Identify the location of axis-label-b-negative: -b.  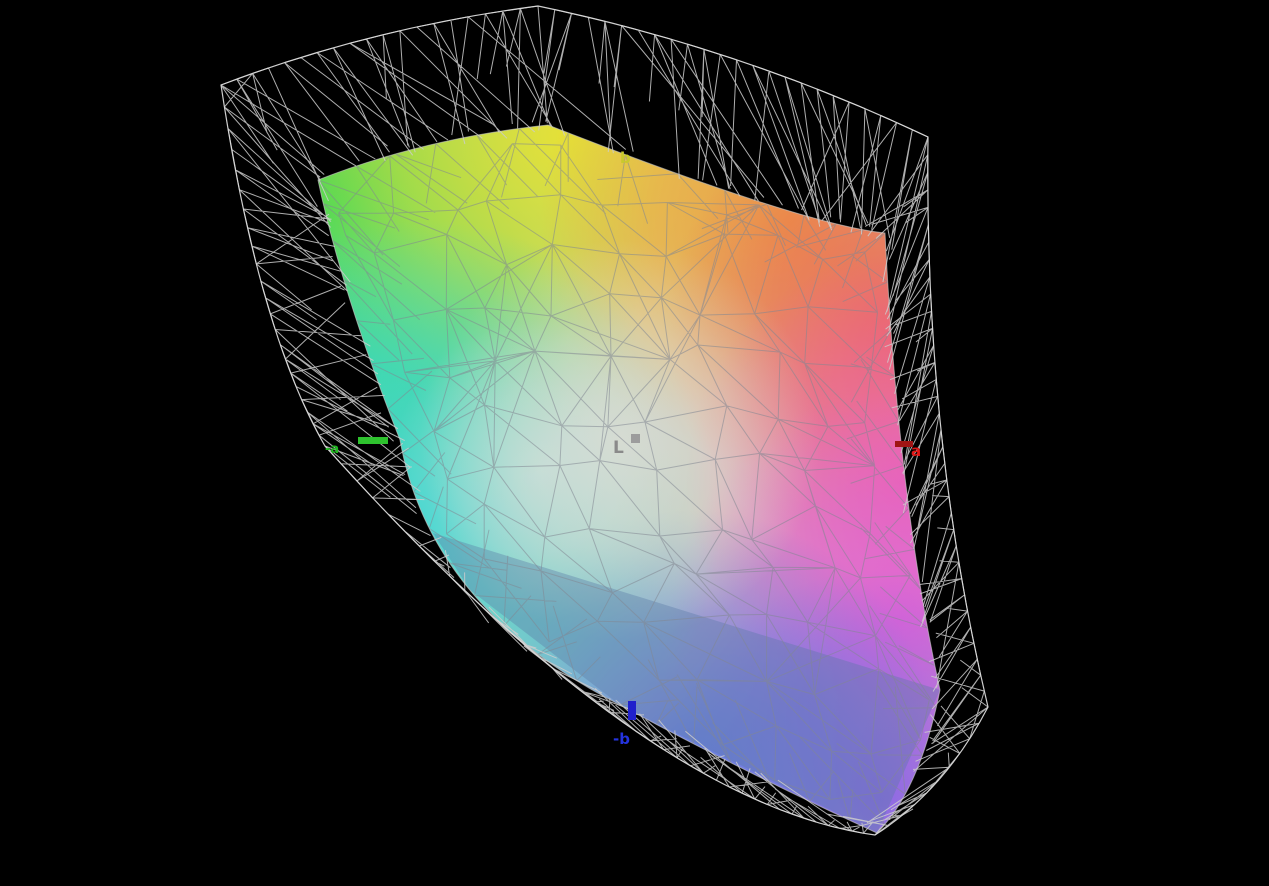
(621, 739).